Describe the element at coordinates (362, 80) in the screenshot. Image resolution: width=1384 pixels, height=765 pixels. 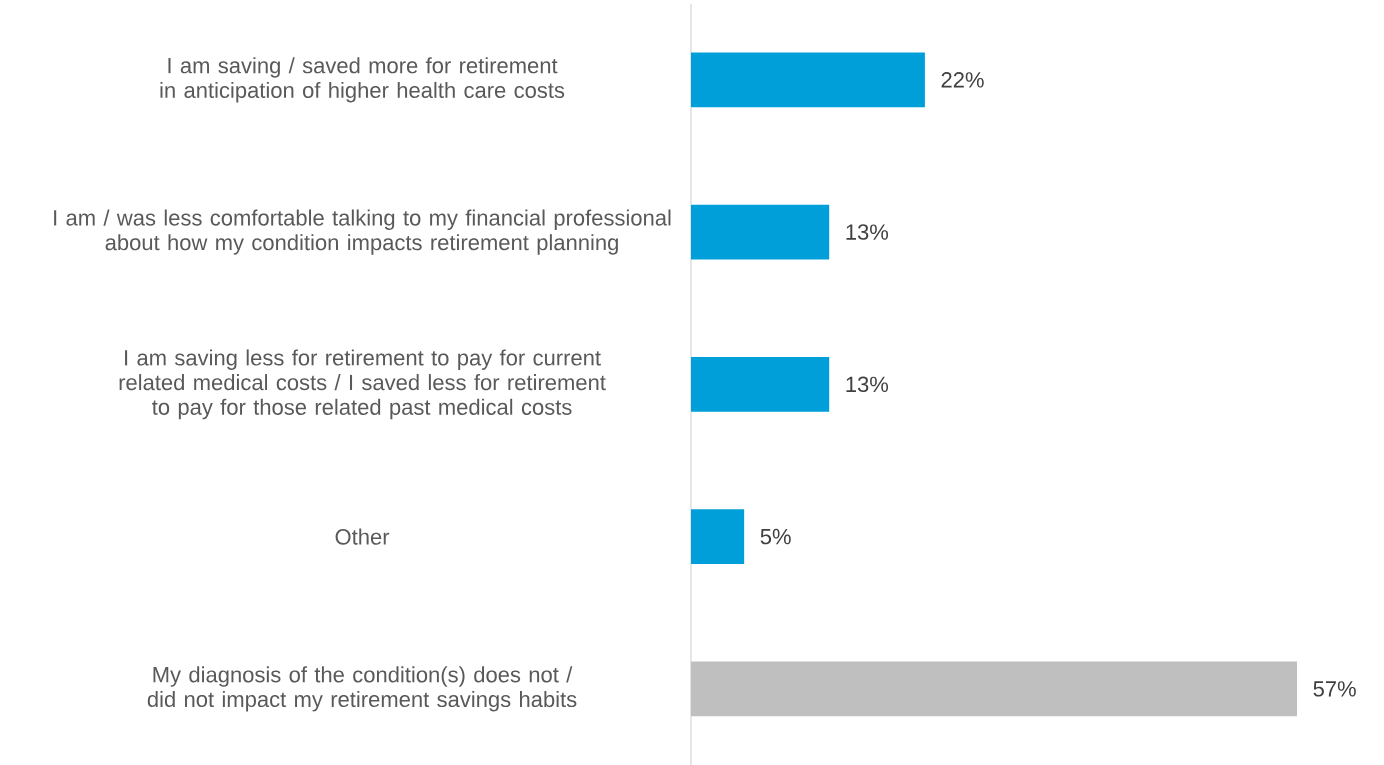
I see `y-tick-label: I am saving / saved more for retirement in anticipation of higher health care costs` at that location.